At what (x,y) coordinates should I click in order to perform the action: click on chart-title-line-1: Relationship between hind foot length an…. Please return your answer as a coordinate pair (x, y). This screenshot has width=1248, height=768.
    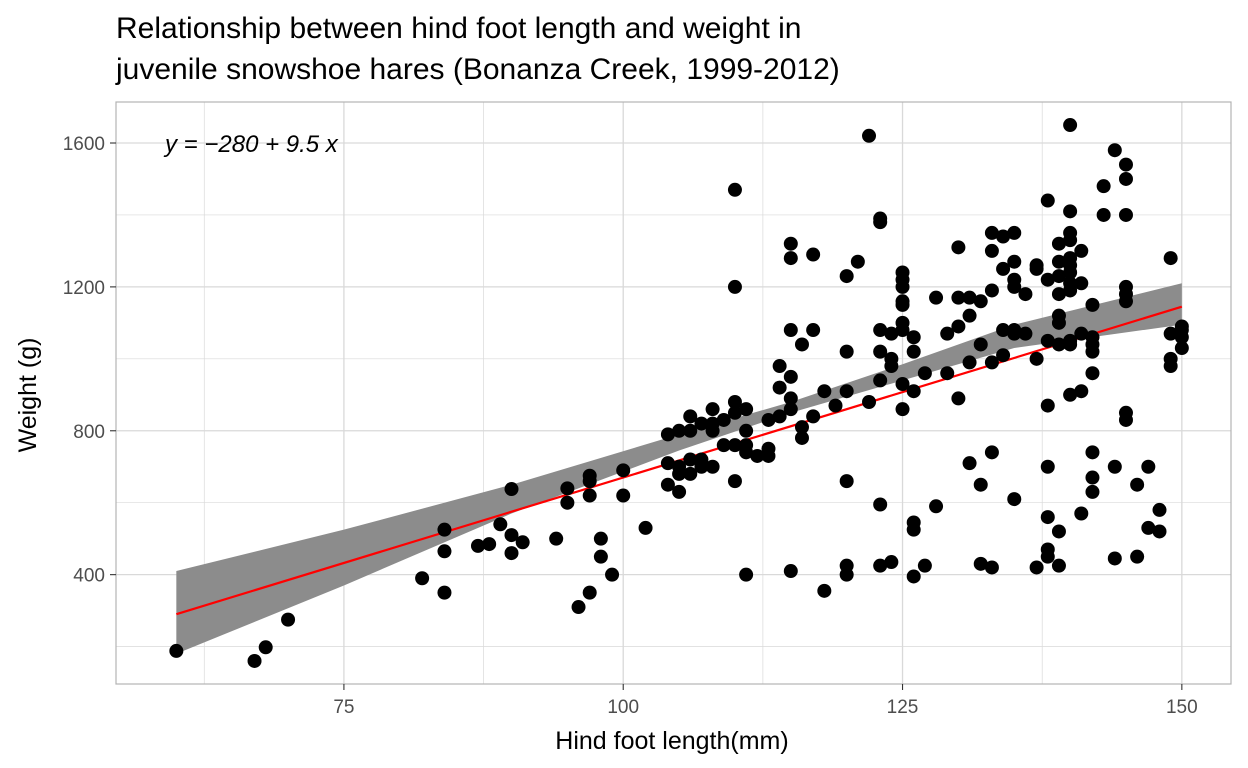
    Looking at the image, I should click on (459, 28).